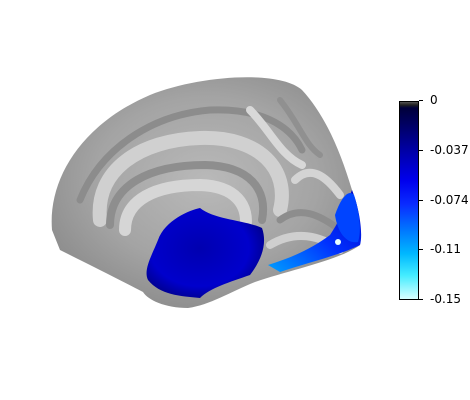 The width and height of the screenshot is (470, 400). Describe the element at coordinates (446, 299) in the screenshot. I see `colorbar-tick-label: -0.15` at that location.